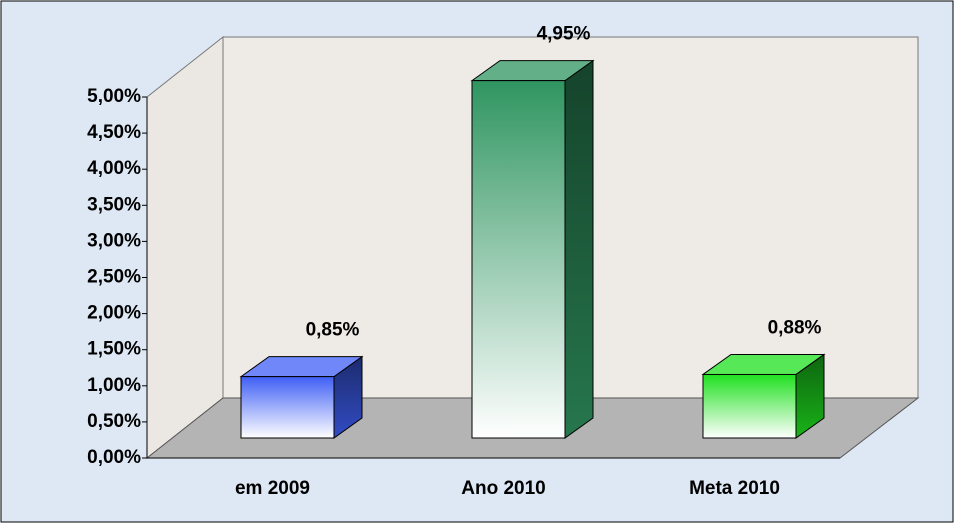 This screenshot has height=523, width=954. What do you see at coordinates (114, 240) in the screenshot?
I see `y-tick-label: 3,00%` at bounding box center [114, 240].